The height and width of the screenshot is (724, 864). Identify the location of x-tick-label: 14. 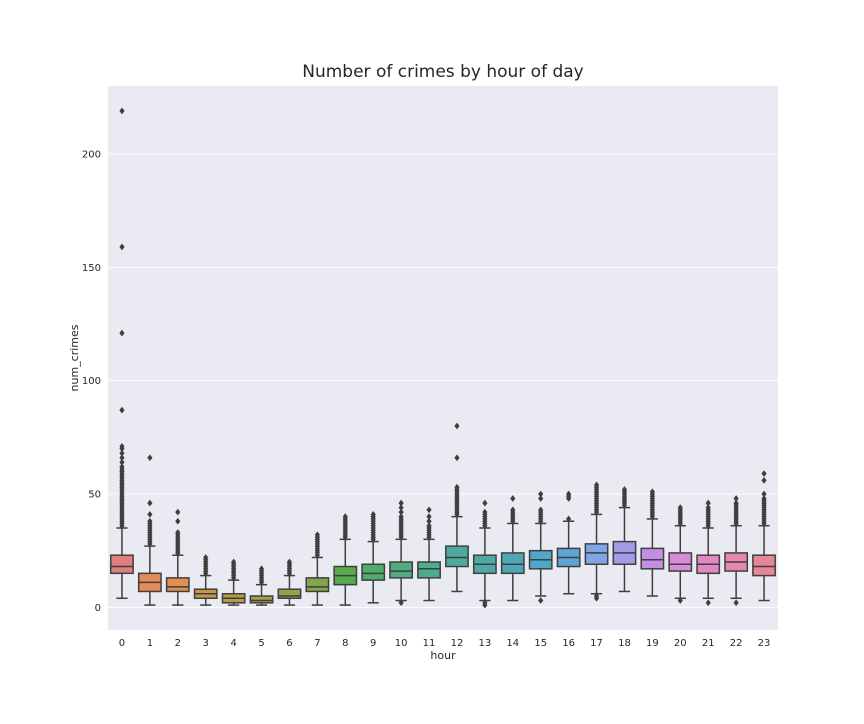
(512, 643).